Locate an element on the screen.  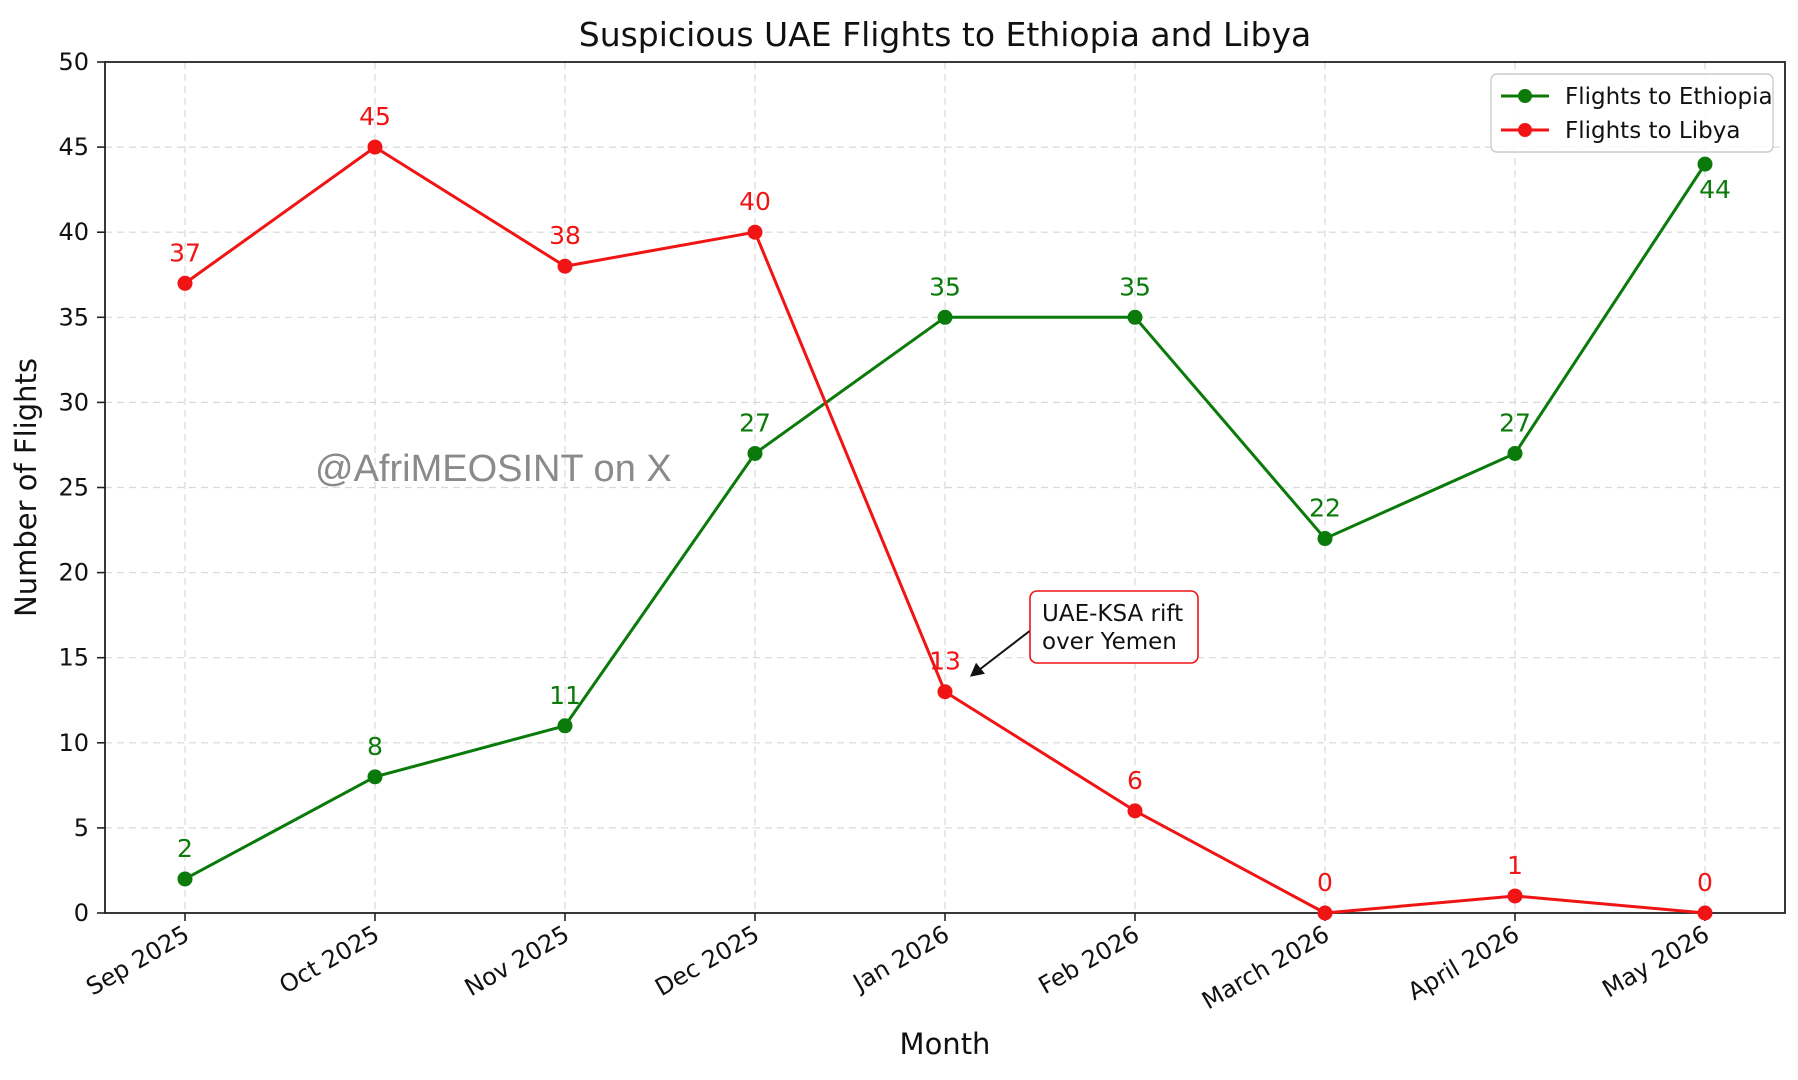
y-tick-label: 40 is located at coordinates (73, 232).